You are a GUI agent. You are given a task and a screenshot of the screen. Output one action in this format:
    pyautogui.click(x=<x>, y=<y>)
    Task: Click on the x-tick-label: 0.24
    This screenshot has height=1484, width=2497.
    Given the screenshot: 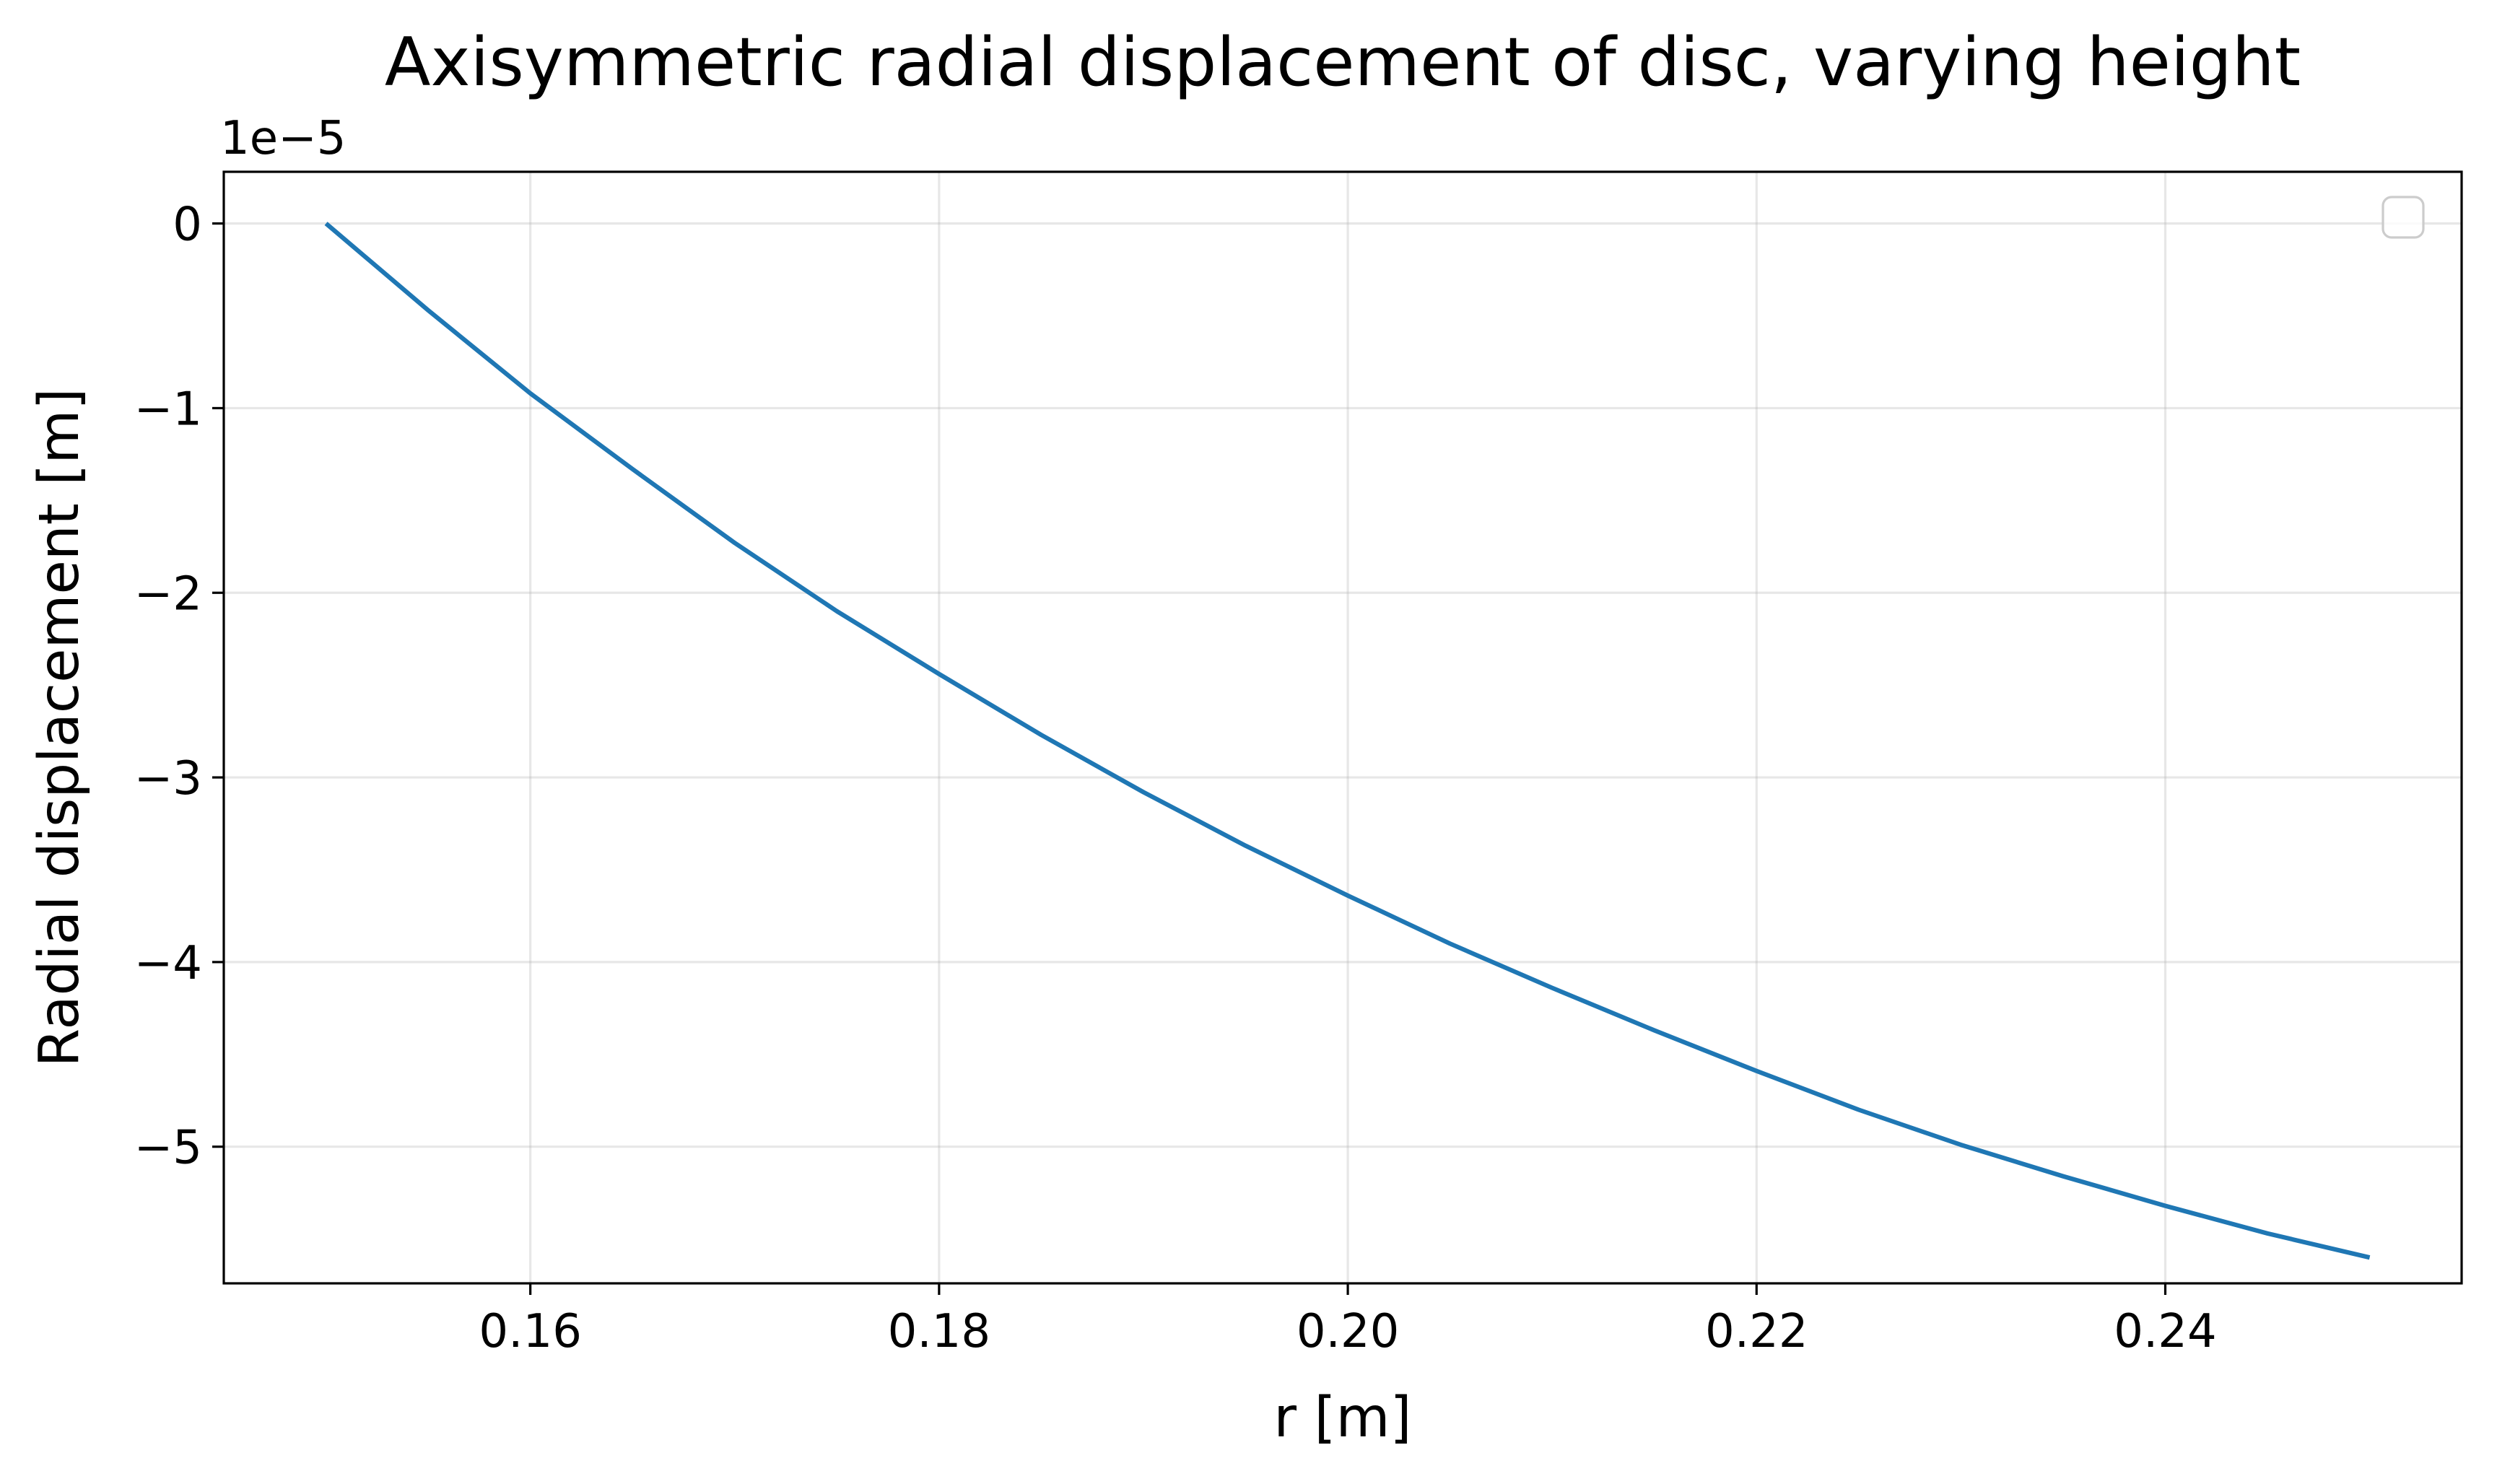 What is the action you would take?
    pyautogui.click(x=2165, y=1331)
    